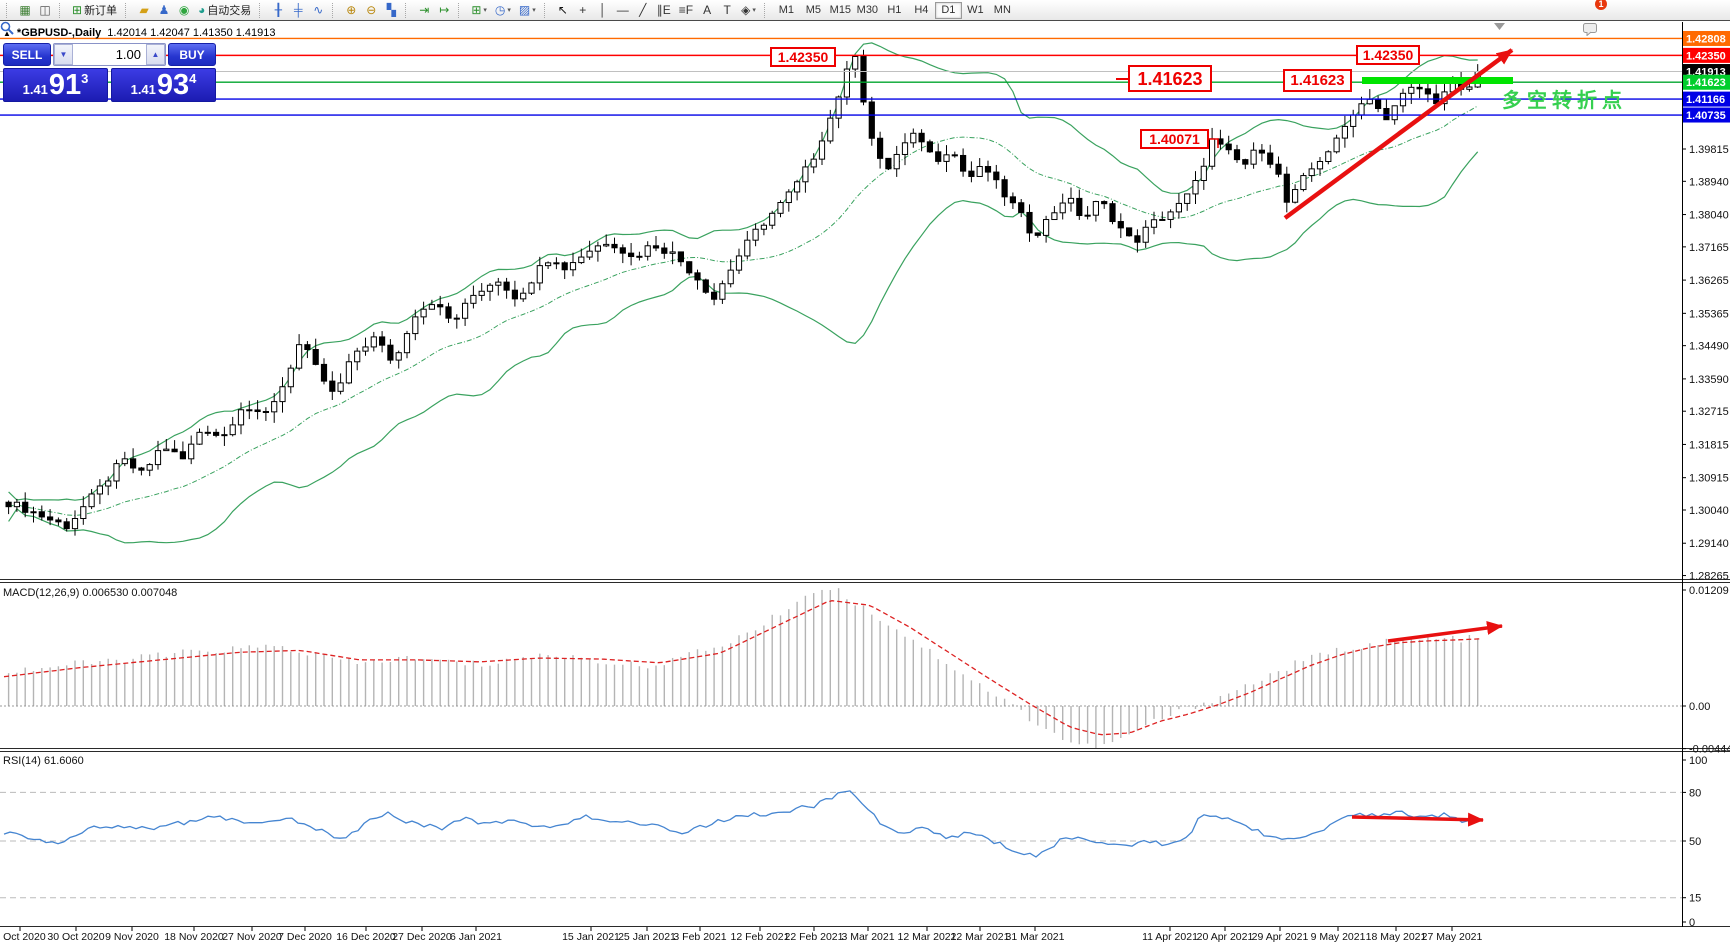 The height and width of the screenshot is (944, 1730). I want to click on support-zone-bar, so click(1437, 80).